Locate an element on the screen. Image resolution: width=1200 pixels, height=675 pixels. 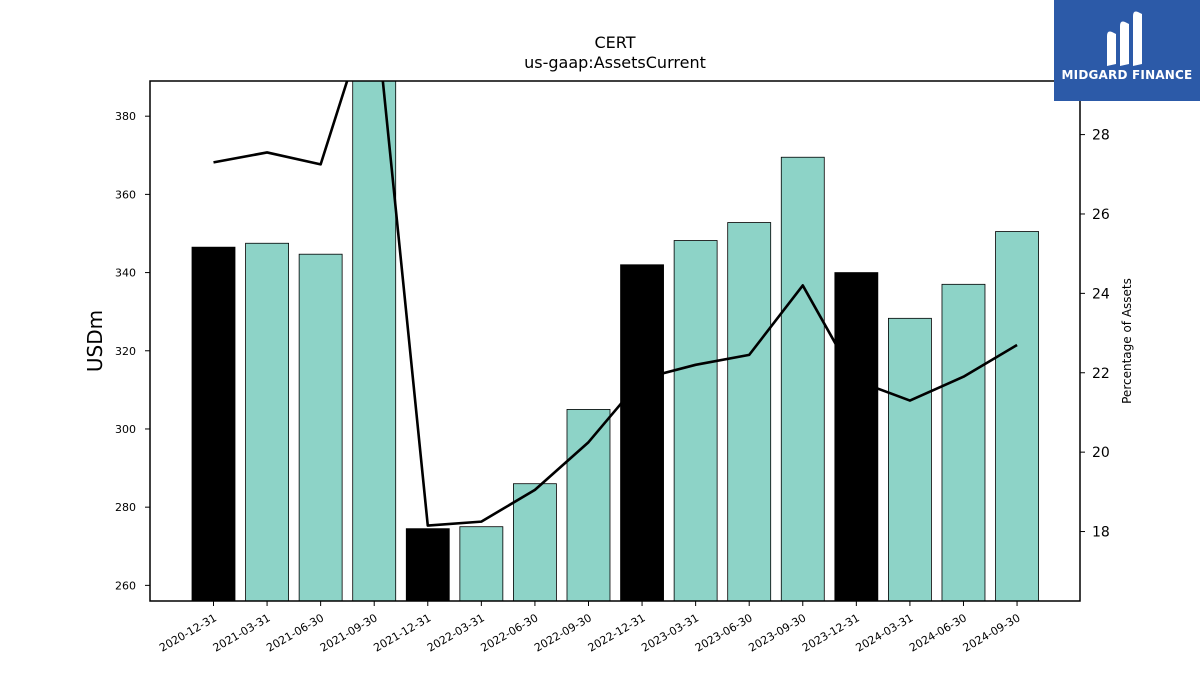
y2-tick-label-26: 26 is located at coordinates (1101, 215).